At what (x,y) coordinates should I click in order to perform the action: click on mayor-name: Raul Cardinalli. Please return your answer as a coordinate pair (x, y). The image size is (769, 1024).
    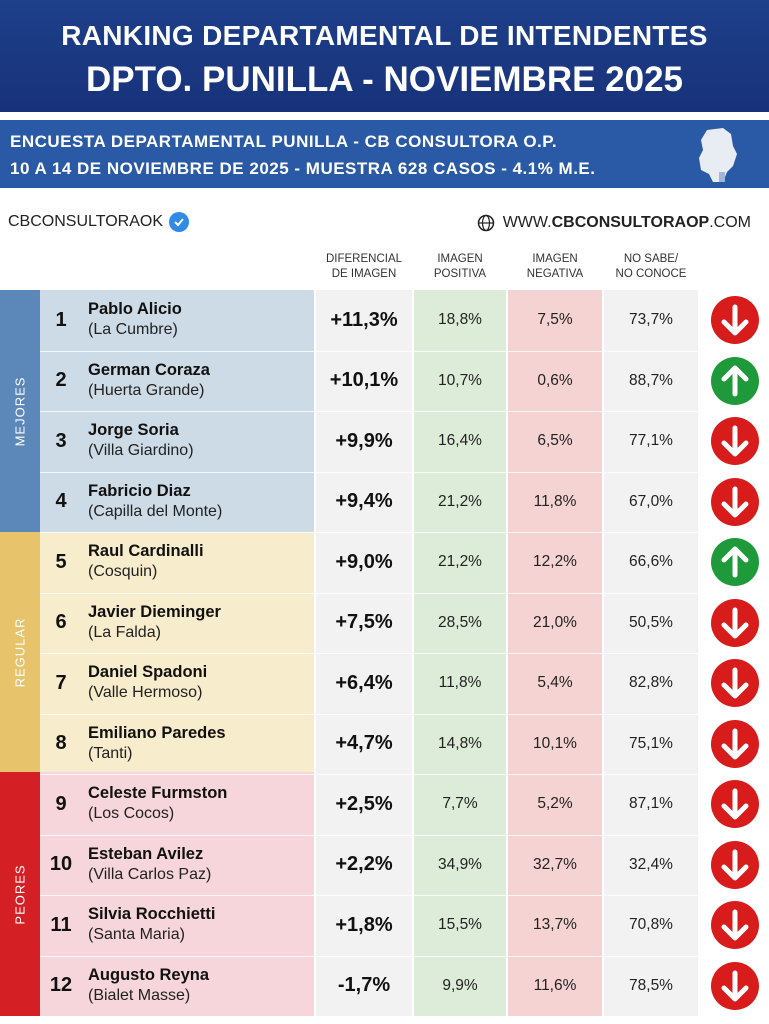
    Looking at the image, I should click on (146, 551).